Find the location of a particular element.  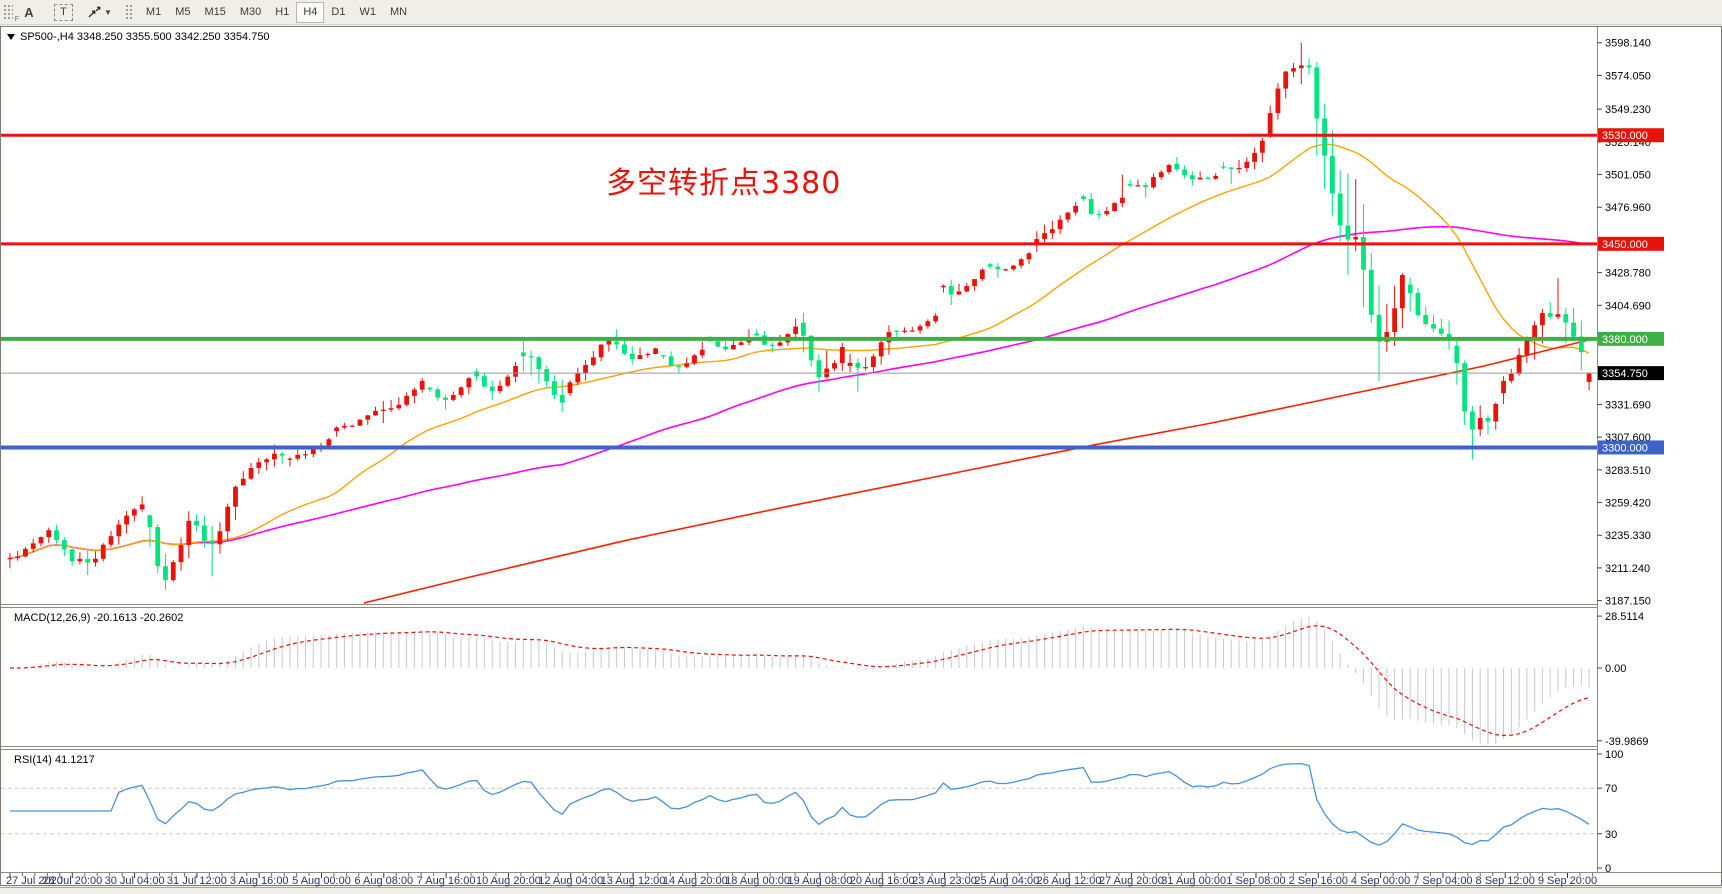

svg-text: 31 Jul 12:00 is located at coordinates (197, 881).